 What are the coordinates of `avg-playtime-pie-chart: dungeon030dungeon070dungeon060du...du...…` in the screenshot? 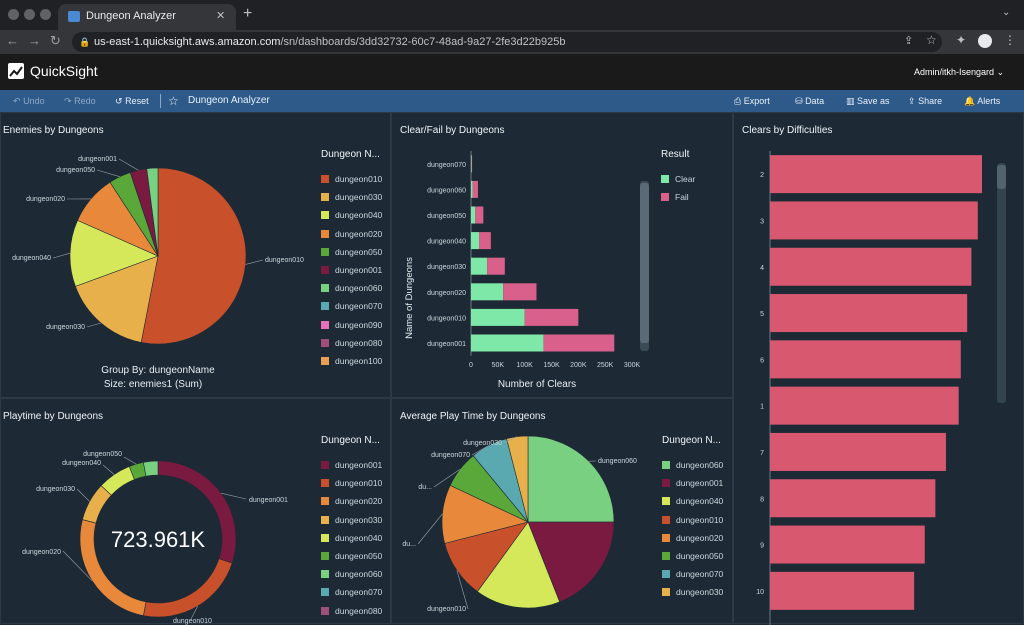 It's located at (523, 512).